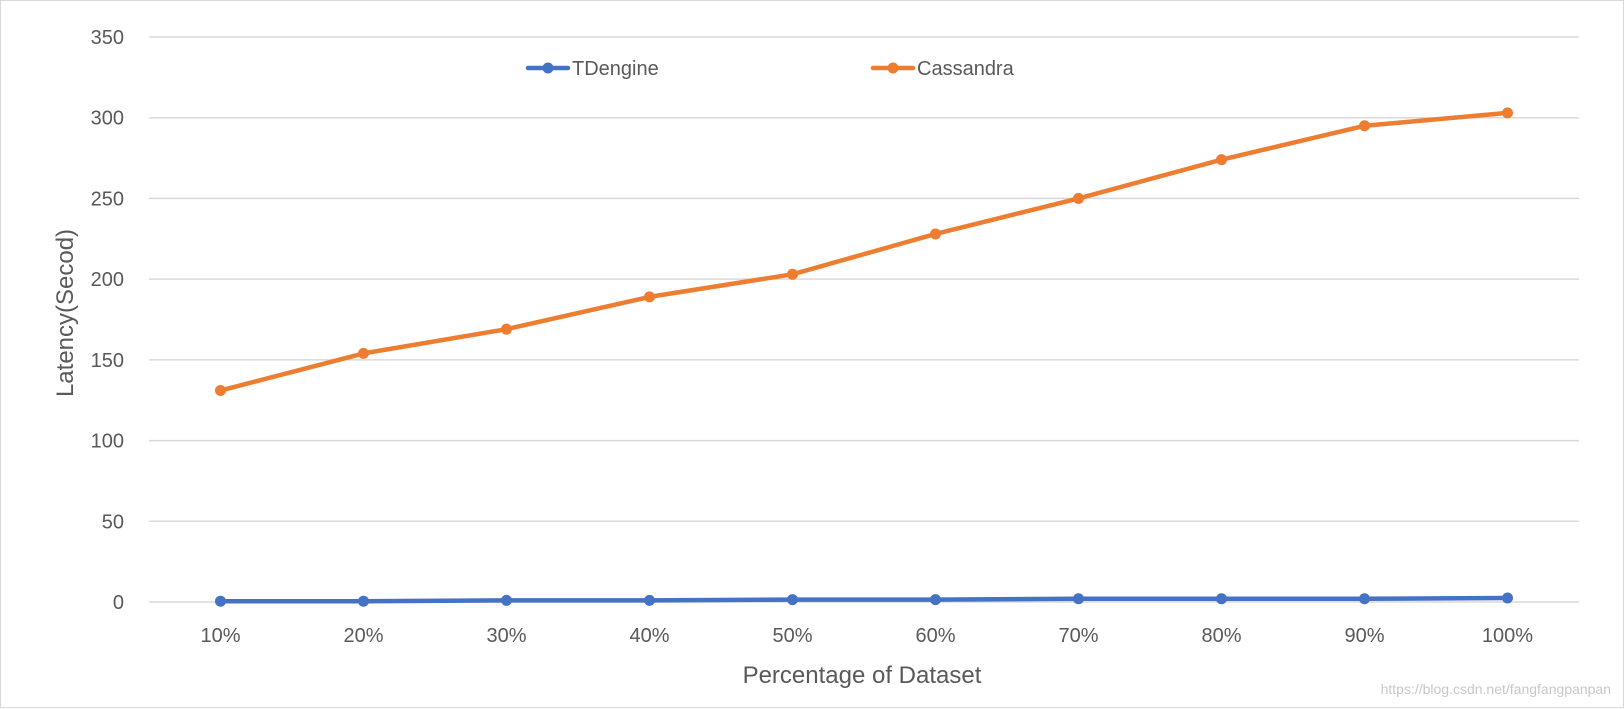  I want to click on x-tick-label: 70%, so click(1078, 636).